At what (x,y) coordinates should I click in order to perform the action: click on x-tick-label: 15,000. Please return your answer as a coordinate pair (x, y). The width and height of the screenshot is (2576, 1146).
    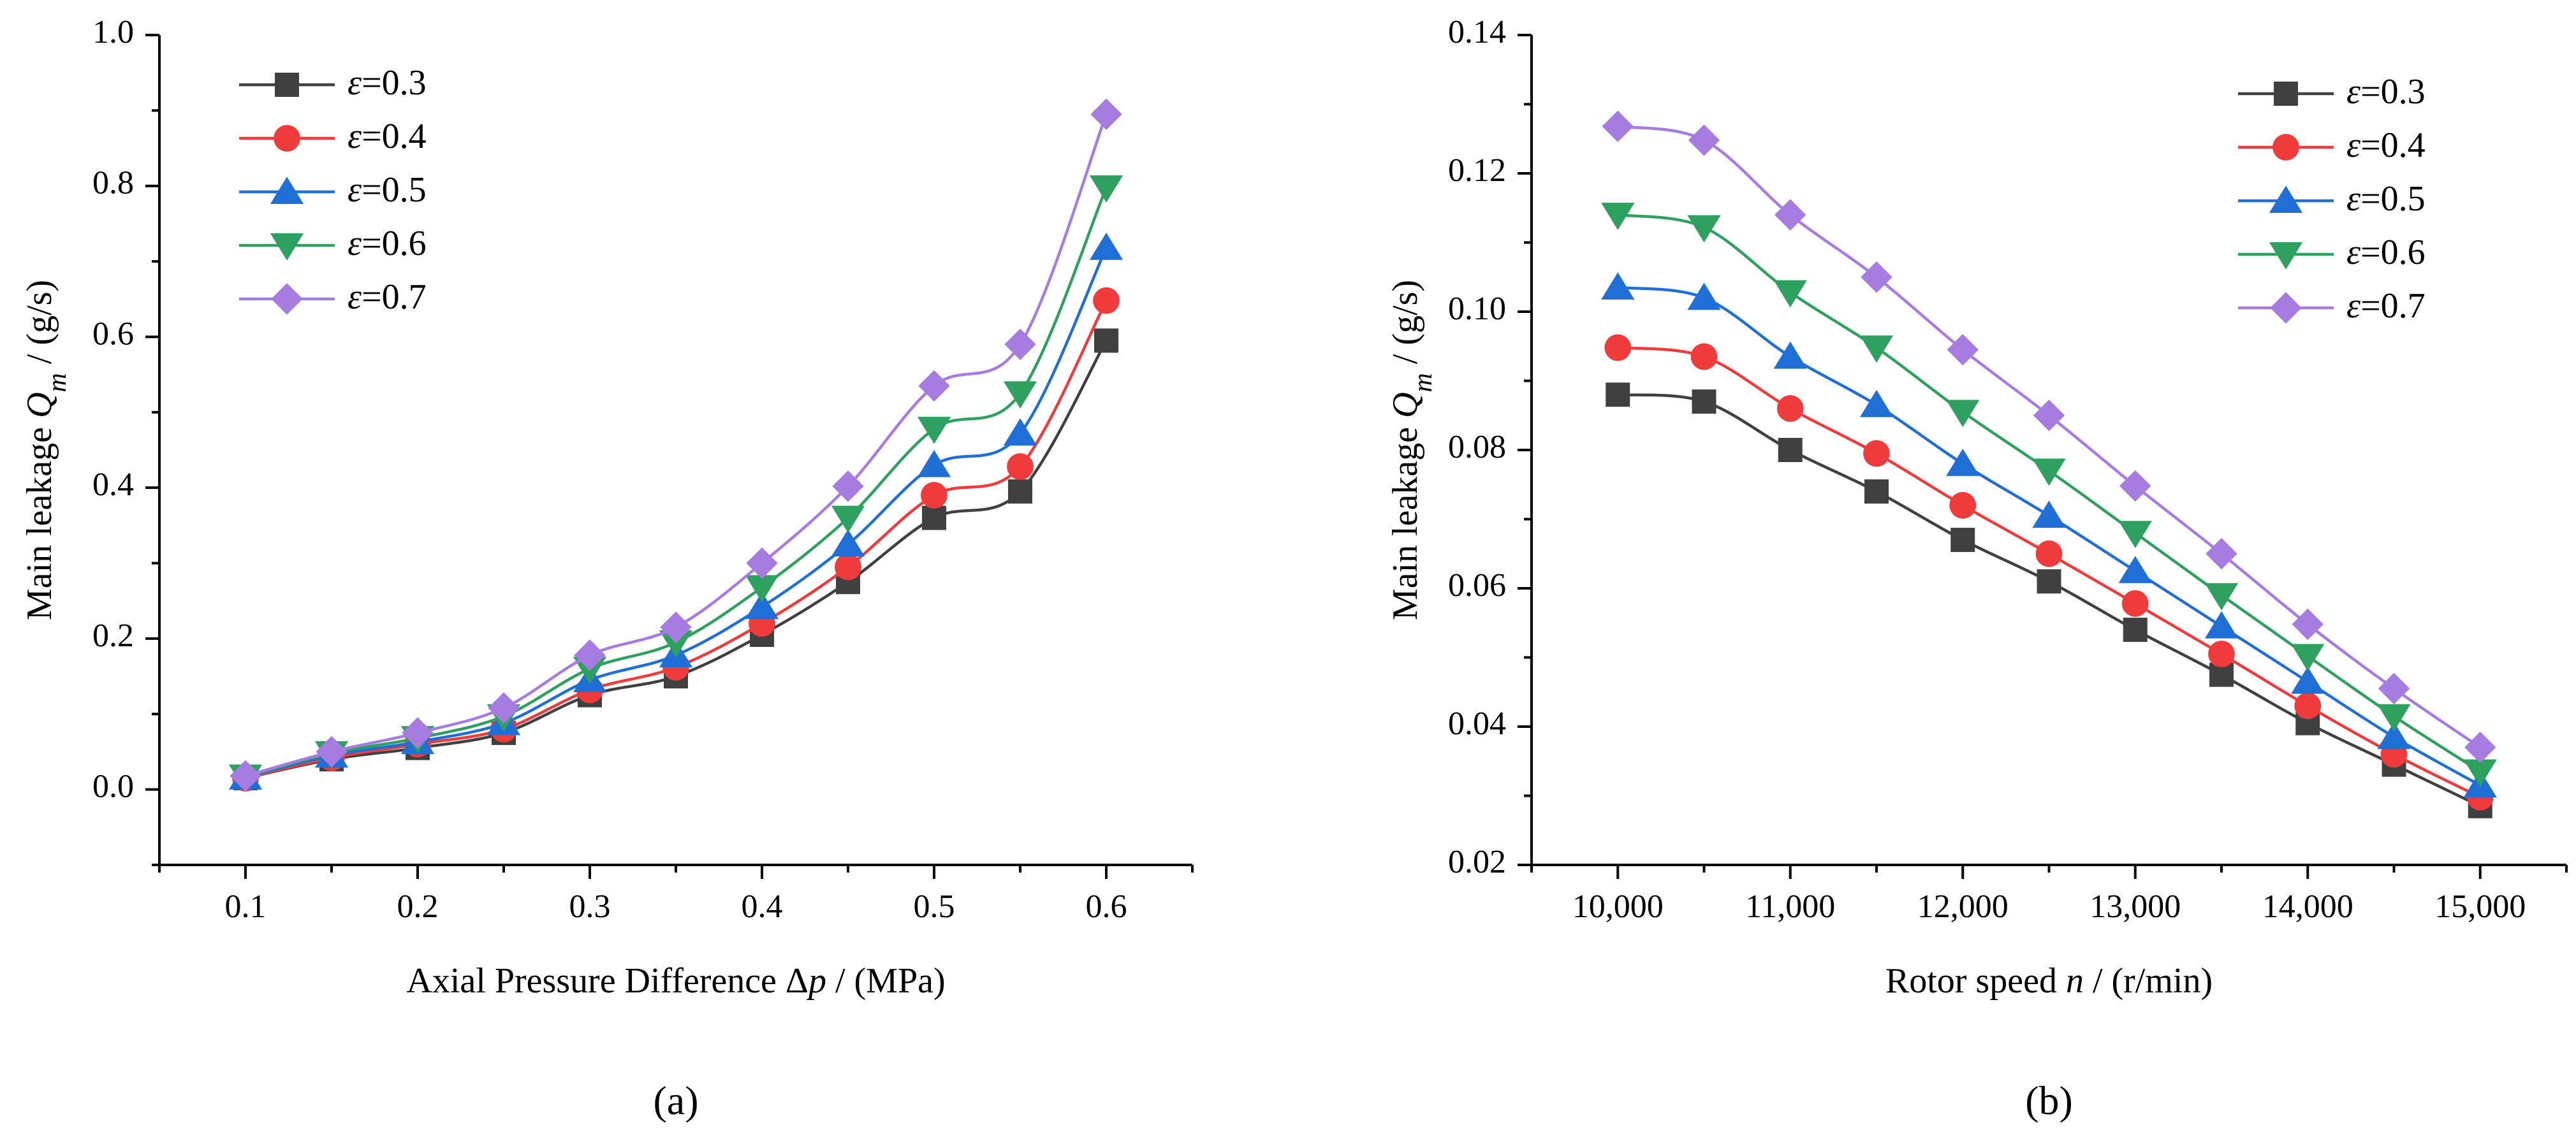
    Looking at the image, I should click on (2480, 907).